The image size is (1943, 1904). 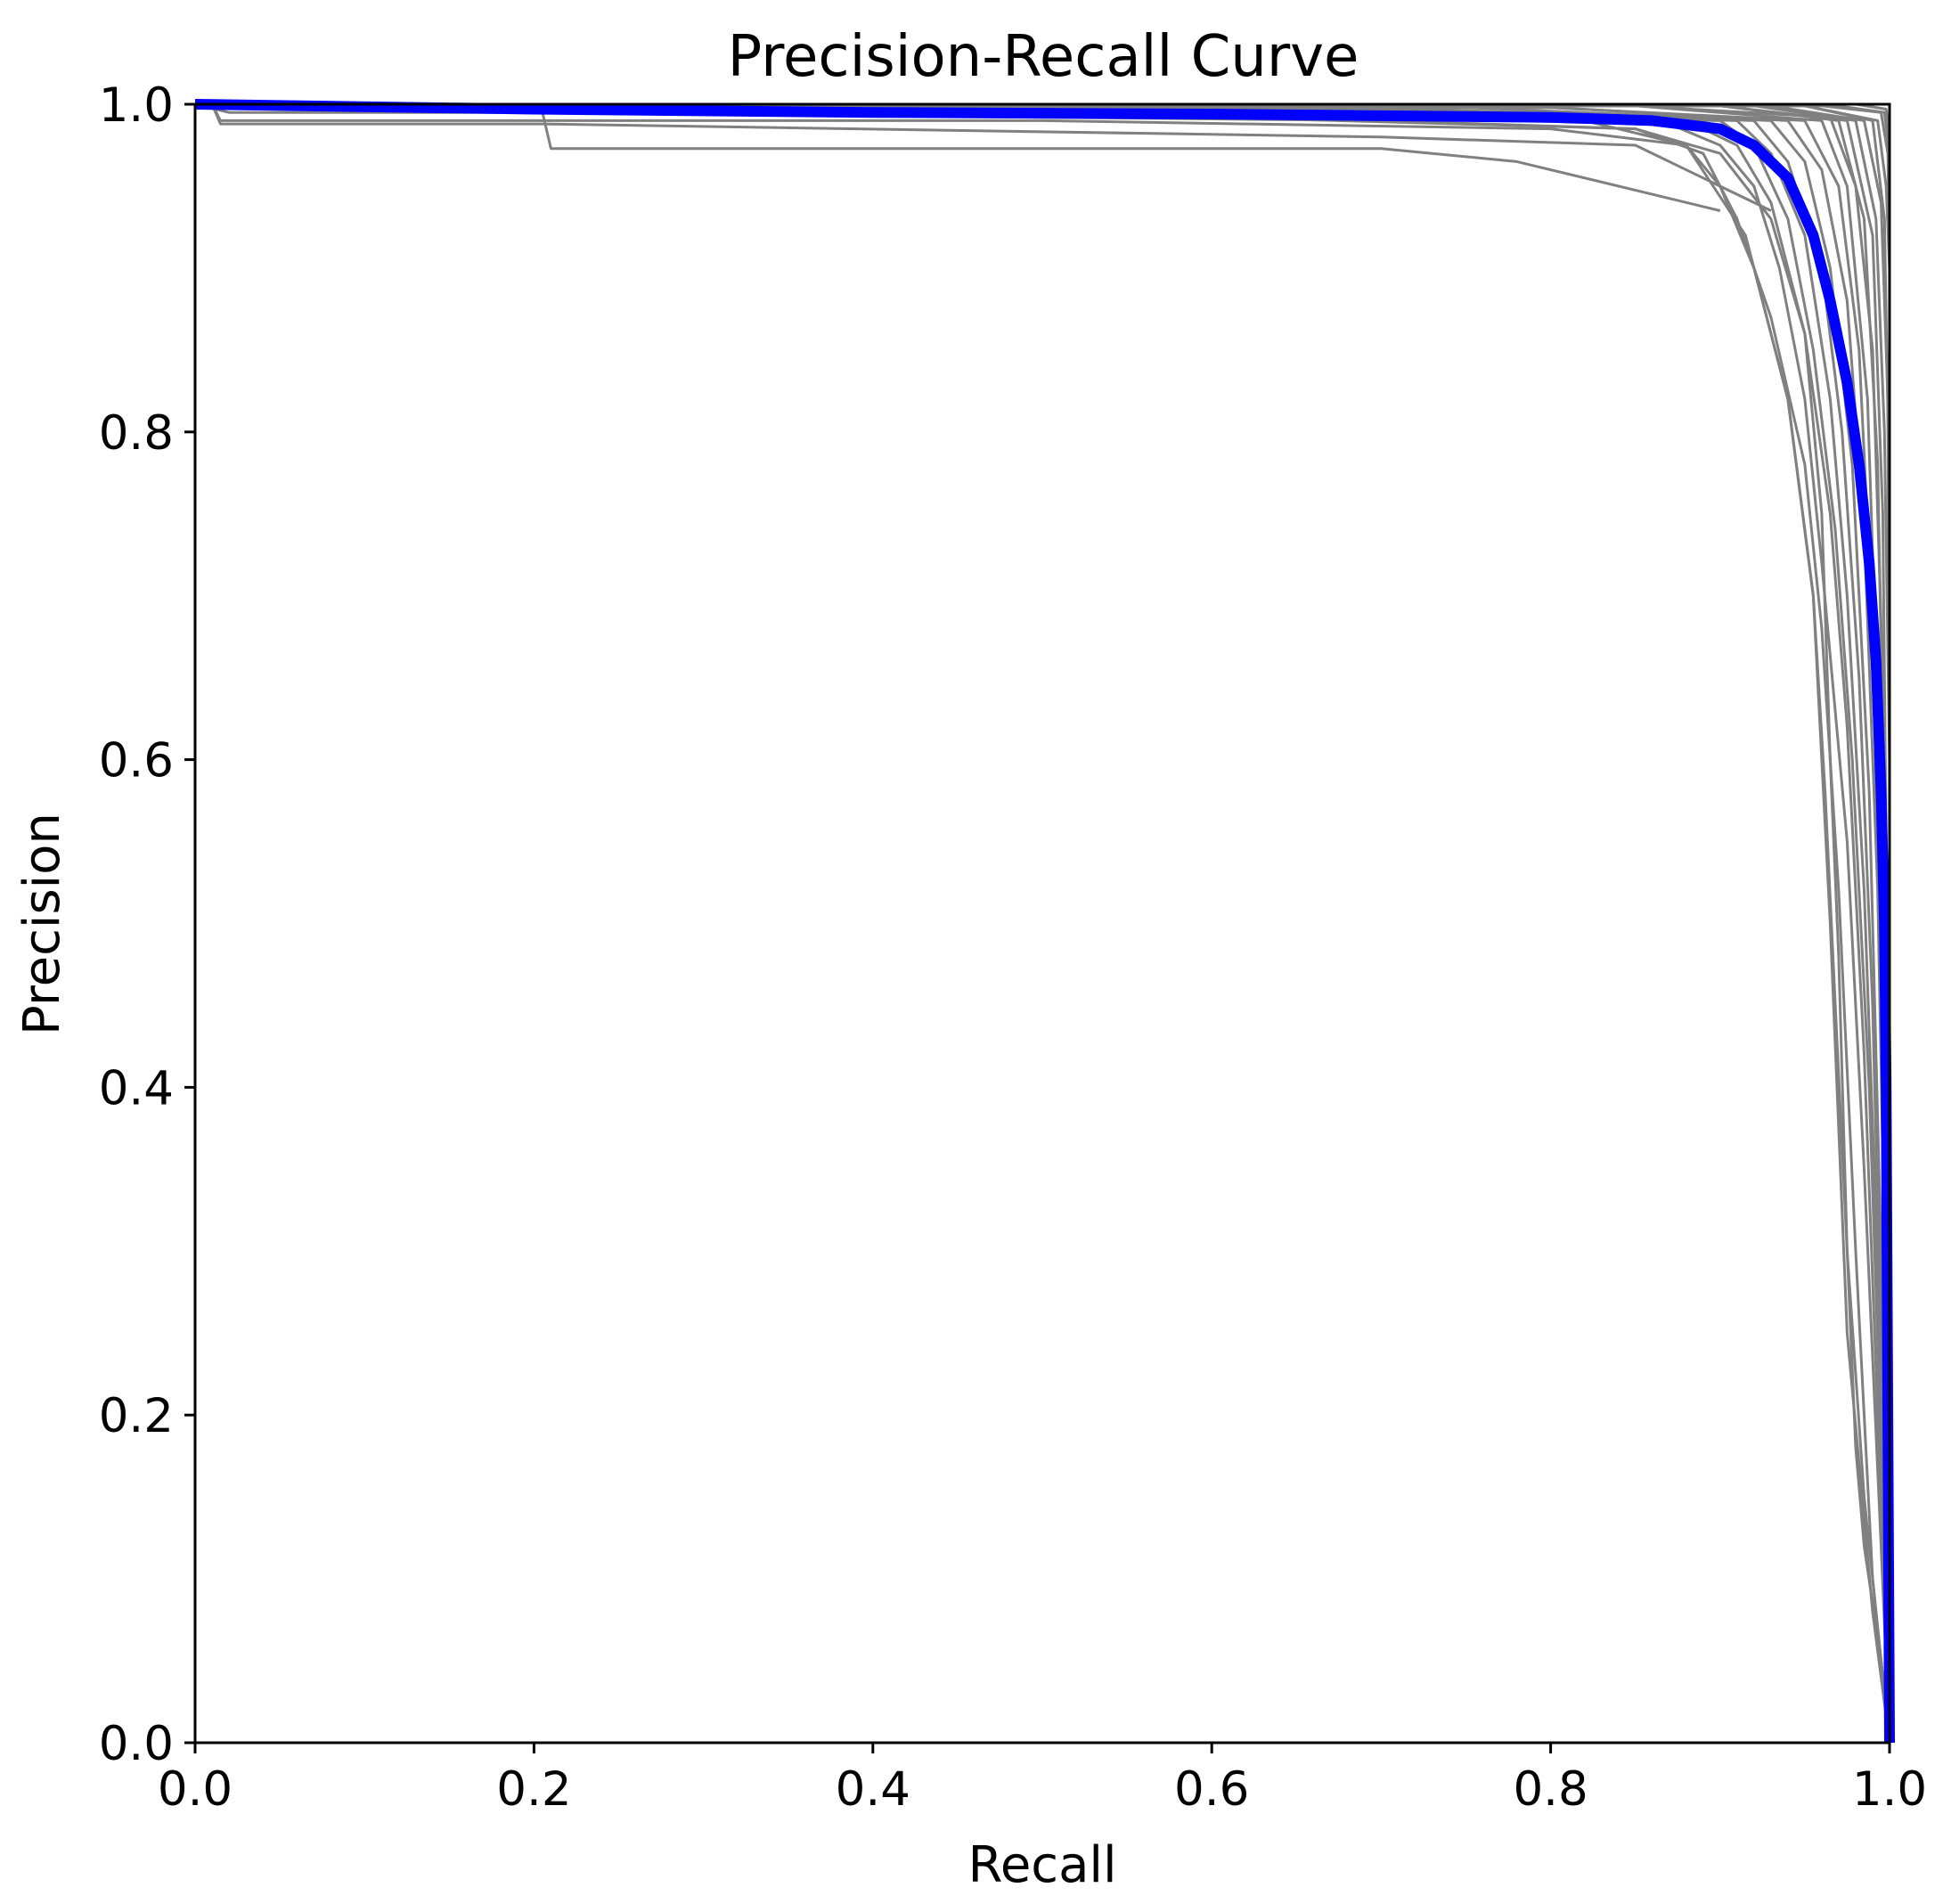 I want to click on y-tick-label: 1.0, so click(x=136, y=105).